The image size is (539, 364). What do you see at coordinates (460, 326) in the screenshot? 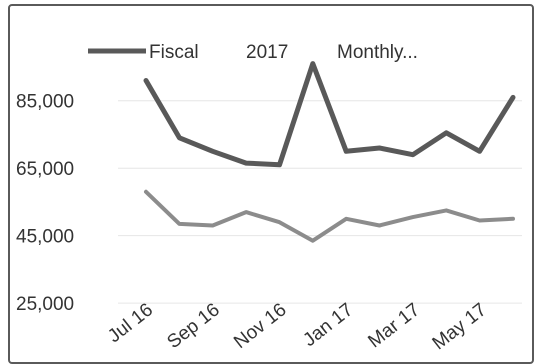
I see `x-tick-label: May 17` at bounding box center [460, 326].